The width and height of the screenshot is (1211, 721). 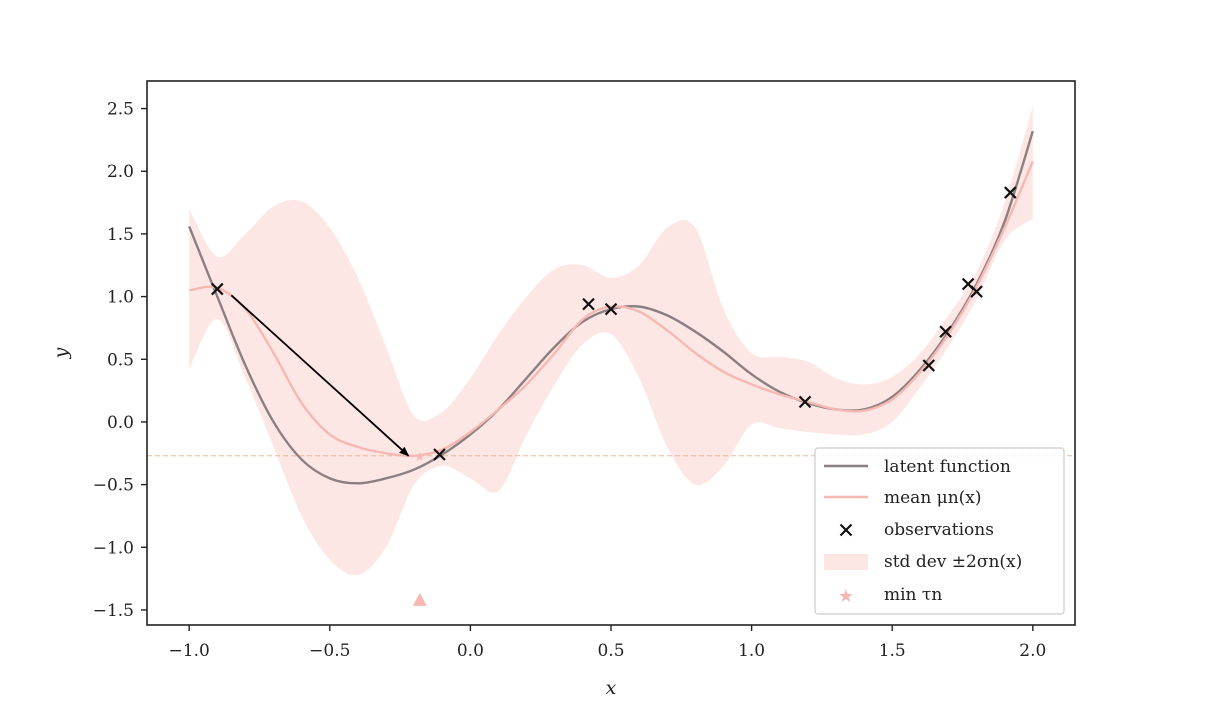 I want to click on y-tick-label: −1.5, so click(x=113, y=611).